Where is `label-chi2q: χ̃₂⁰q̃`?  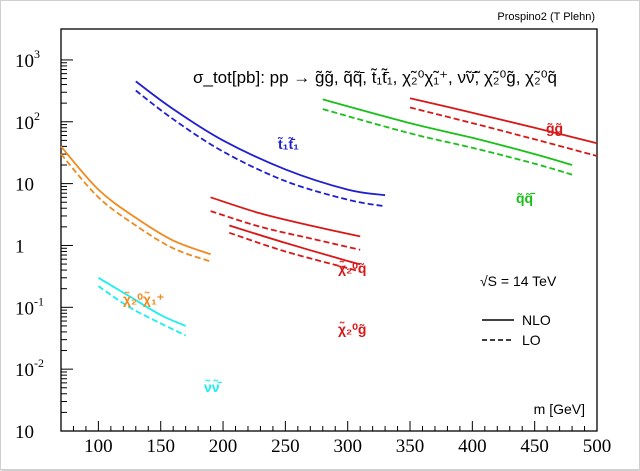
label-chi2q: χ̃₂⁰q̃ is located at coordinates (352, 267).